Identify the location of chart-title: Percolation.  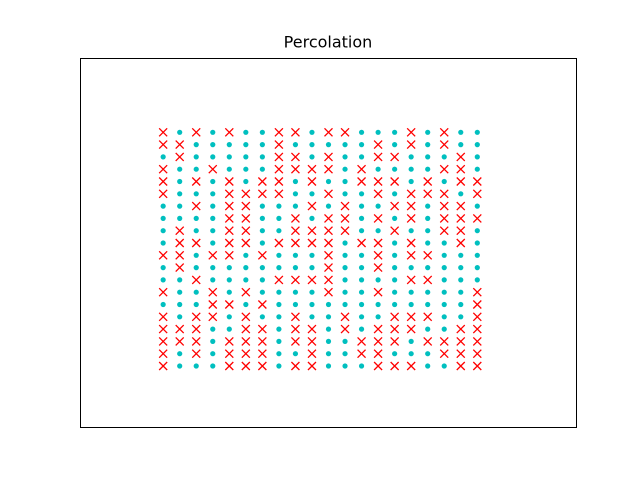
(328, 42).